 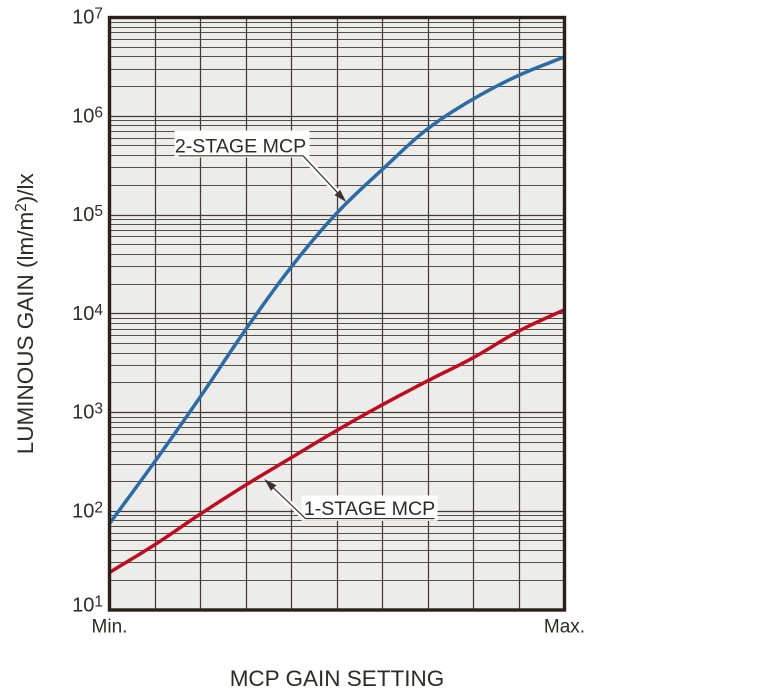 I want to click on callout-box-2-stage-mcp, so click(x=242, y=144).